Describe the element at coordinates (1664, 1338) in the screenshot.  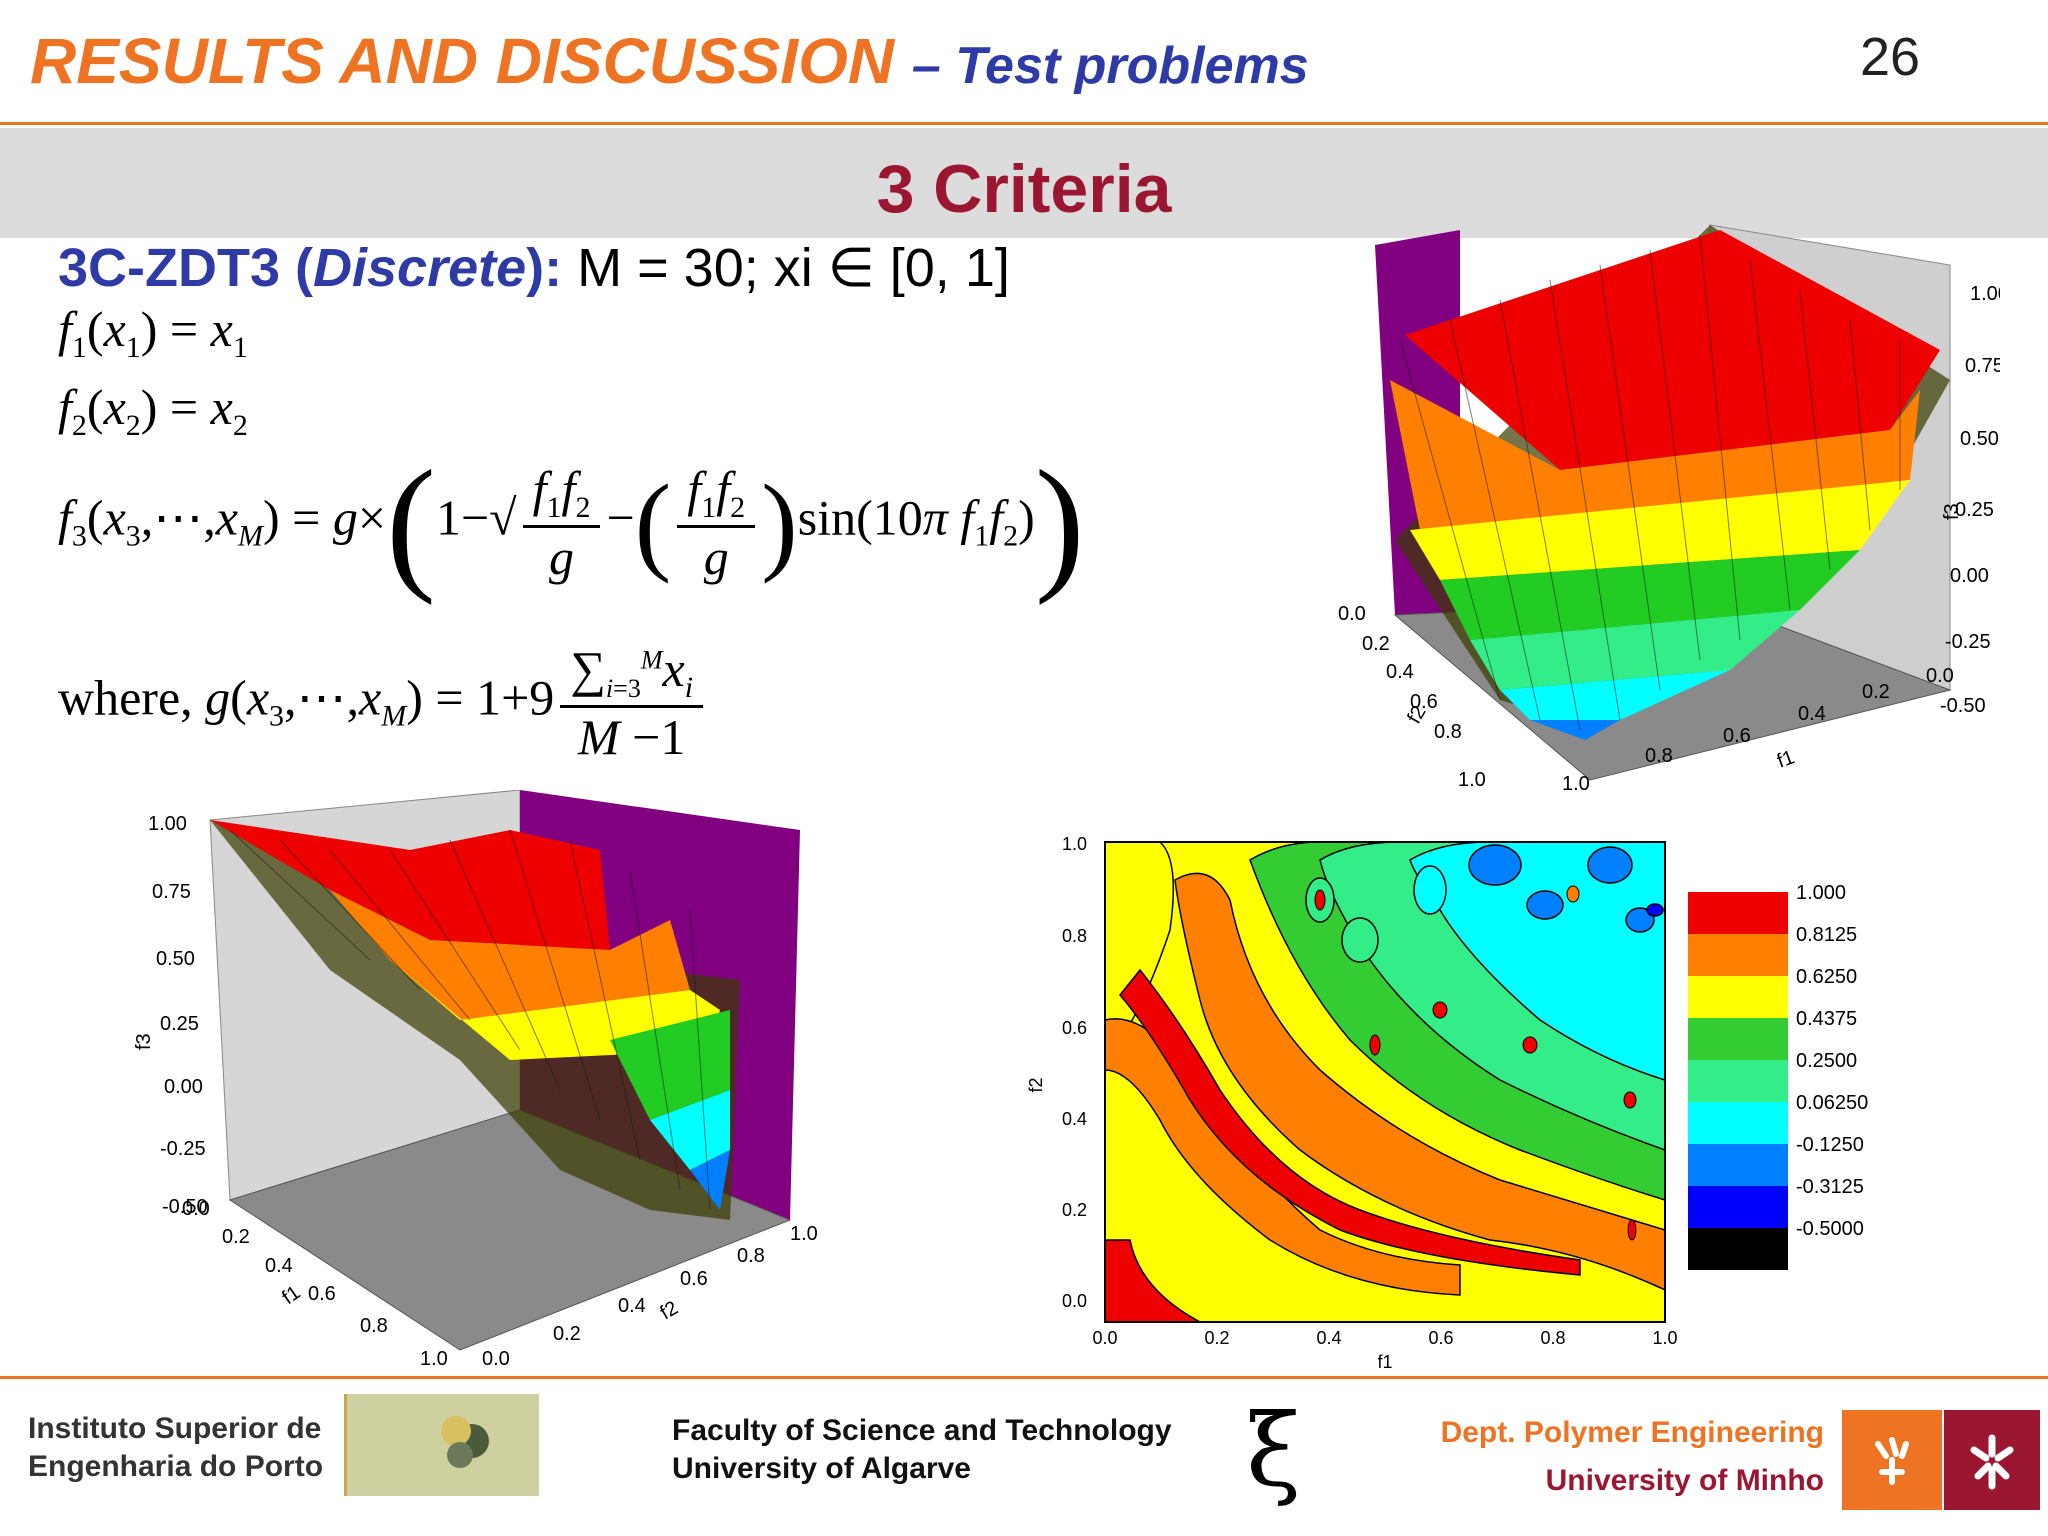
I see `x-tick: 1.0` at that location.